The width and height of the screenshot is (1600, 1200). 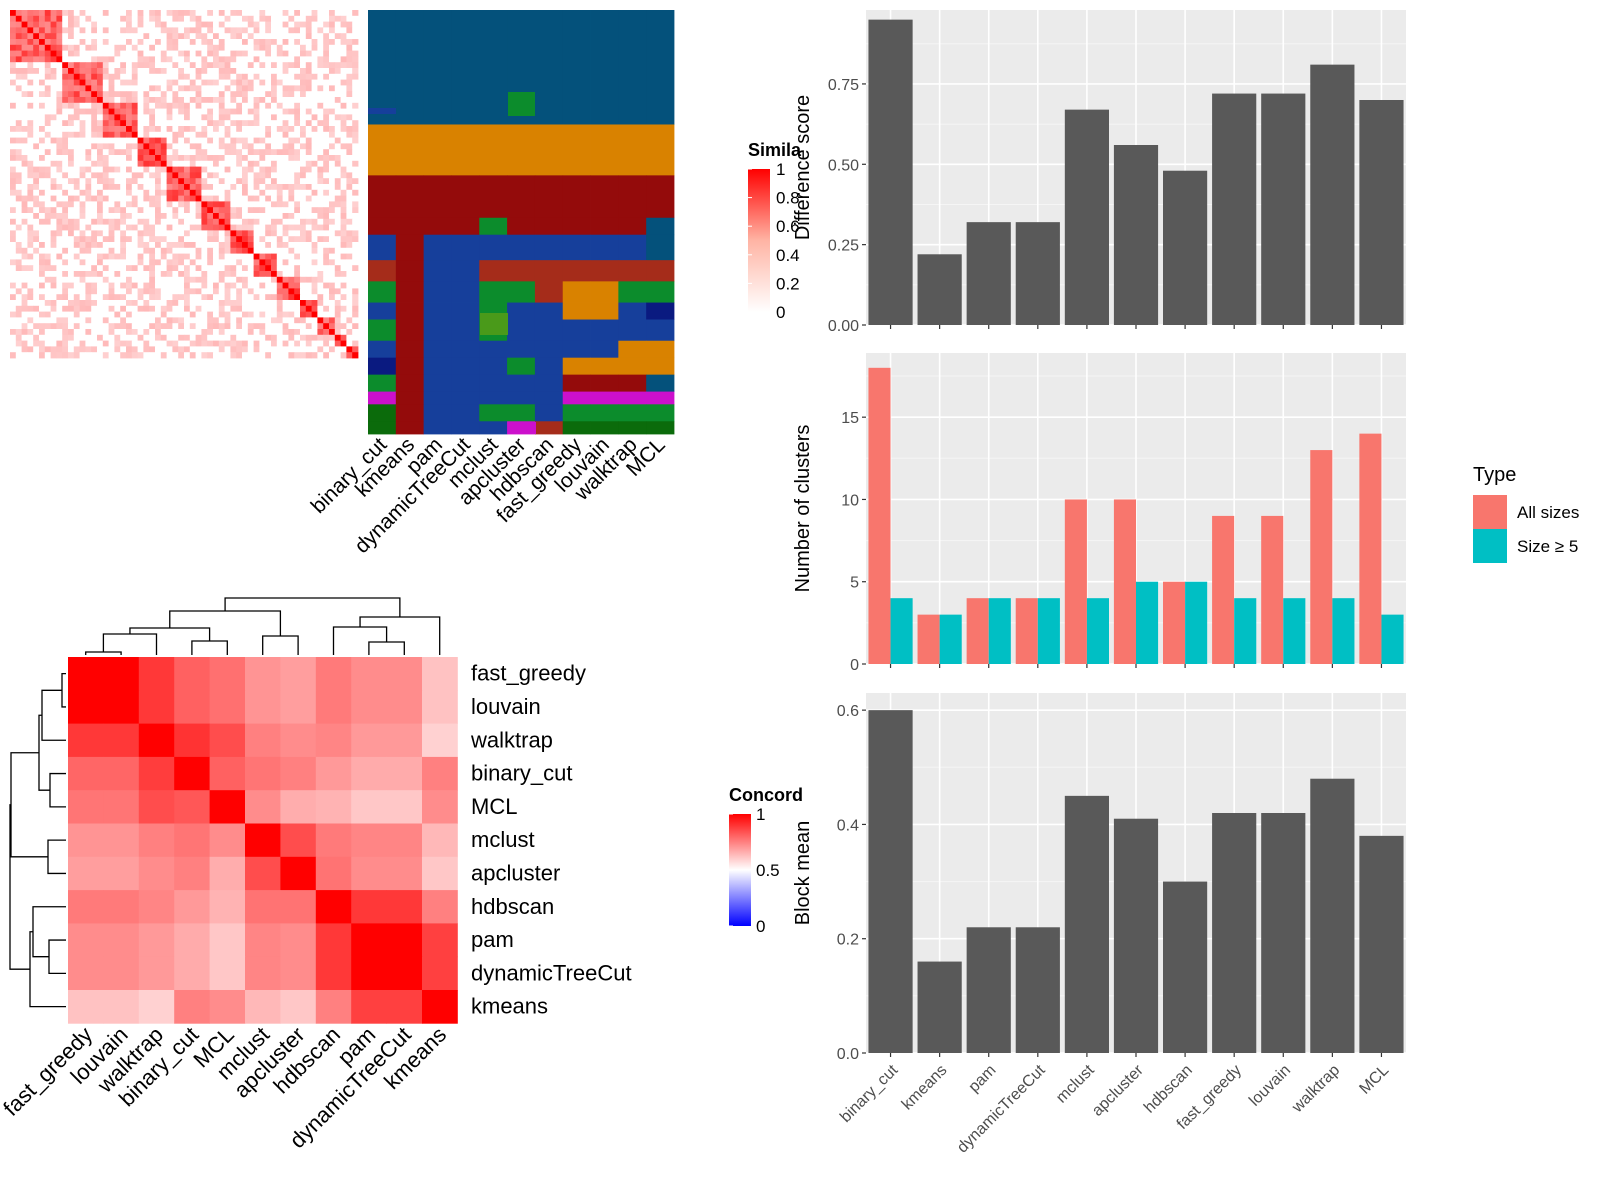 I want to click on bar-all-sizes, so click(x=1075, y=581).